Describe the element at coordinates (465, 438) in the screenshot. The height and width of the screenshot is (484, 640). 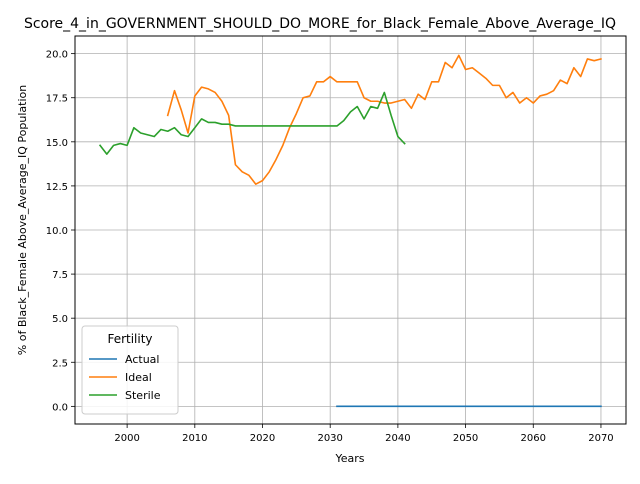
I see `x-tick-label: 2050` at that location.